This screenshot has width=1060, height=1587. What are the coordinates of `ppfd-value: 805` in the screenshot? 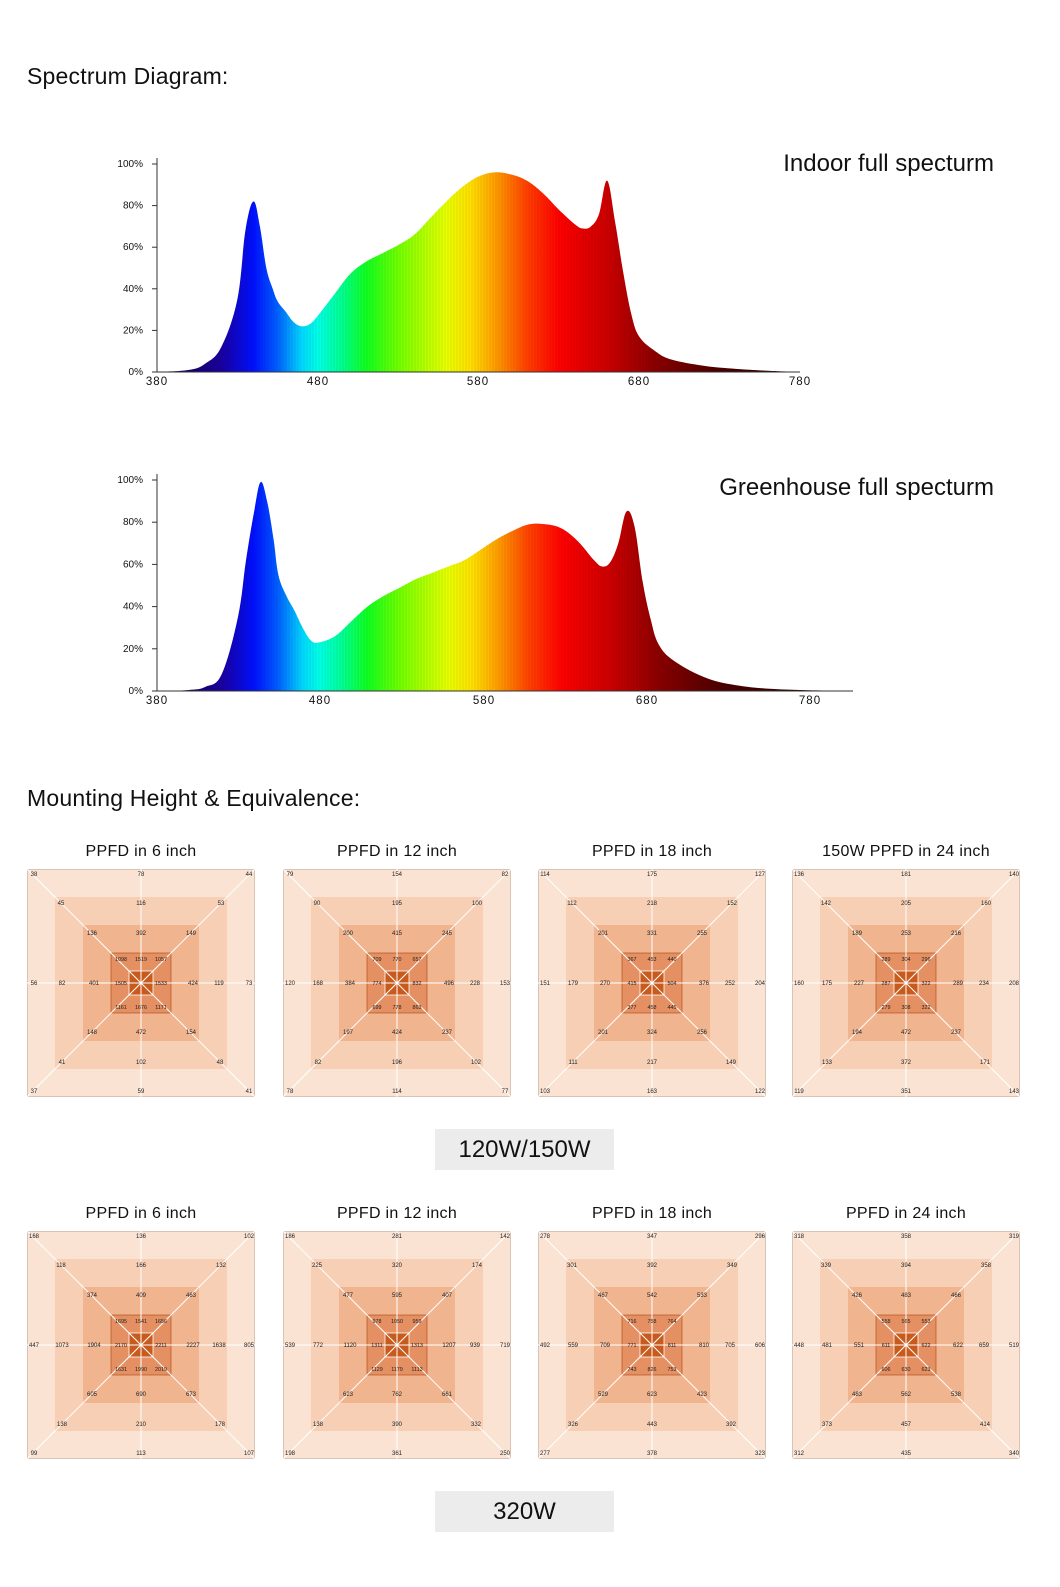 It's located at (249, 1346).